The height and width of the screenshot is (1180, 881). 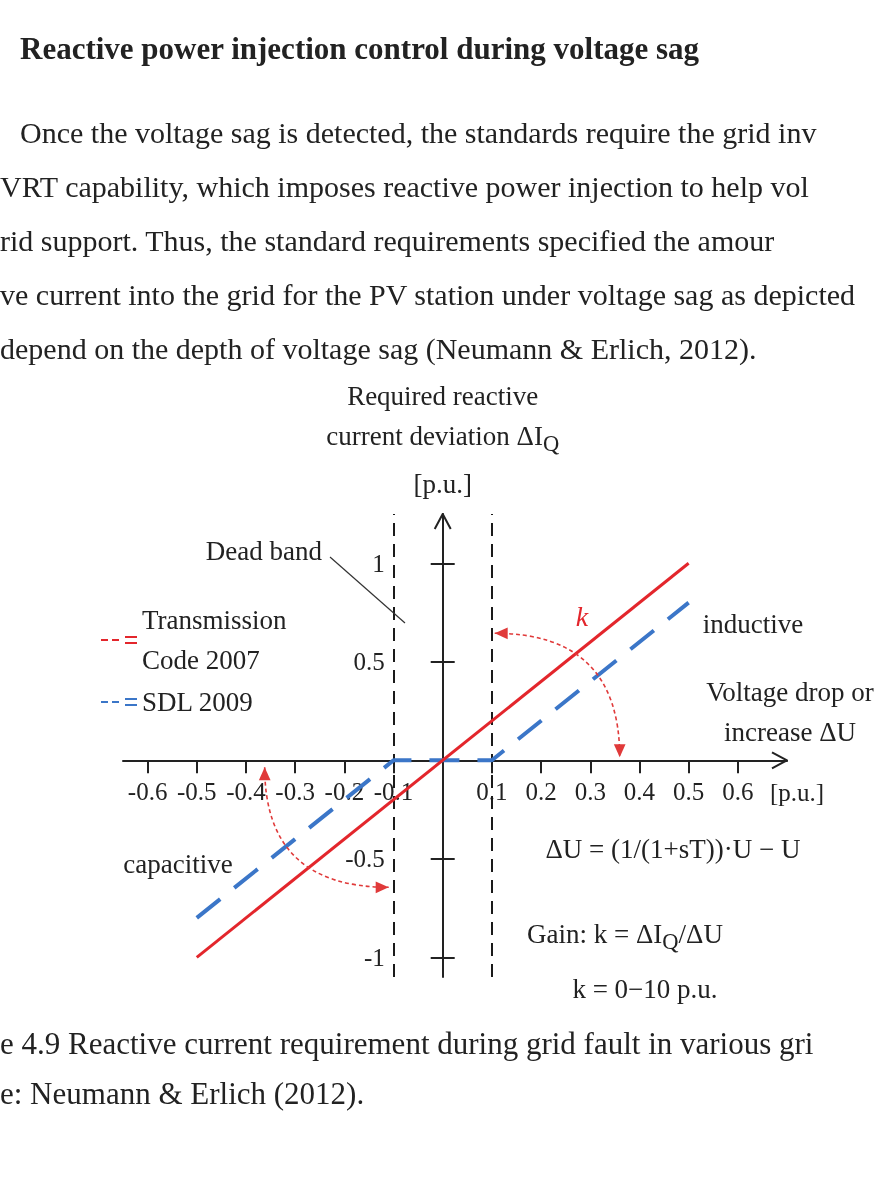 What do you see at coordinates (178, 865) in the screenshot?
I see `annotation: capacitive` at bounding box center [178, 865].